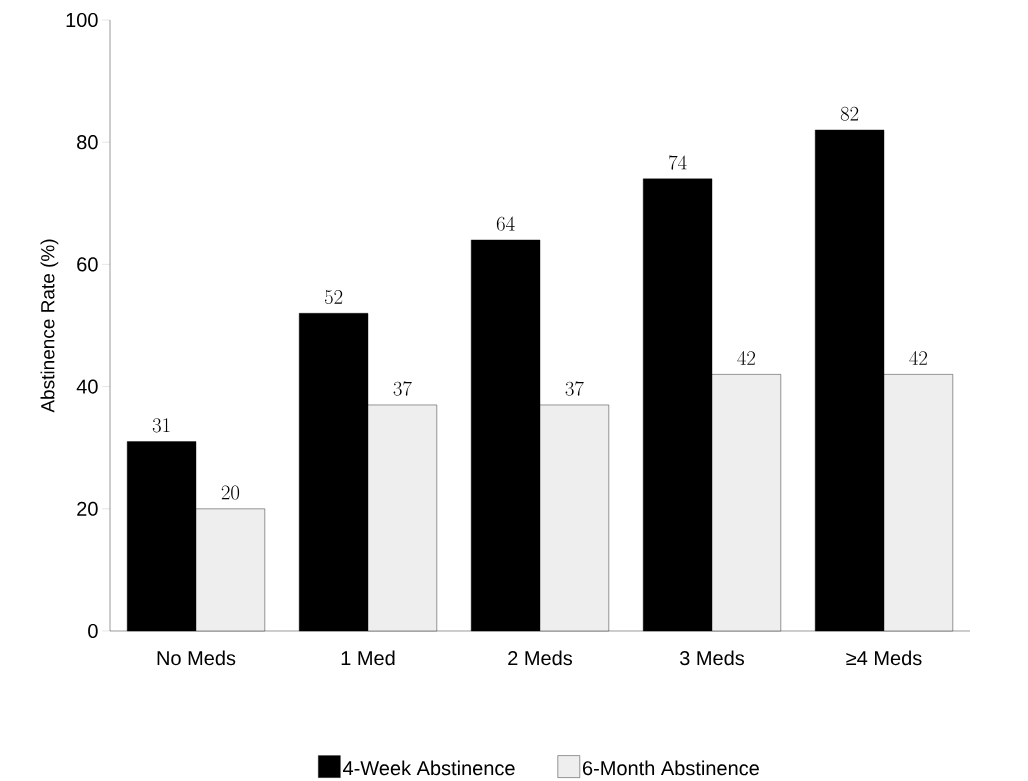  Describe the element at coordinates (87, 386) in the screenshot. I see `y-tick-label: 40` at that location.